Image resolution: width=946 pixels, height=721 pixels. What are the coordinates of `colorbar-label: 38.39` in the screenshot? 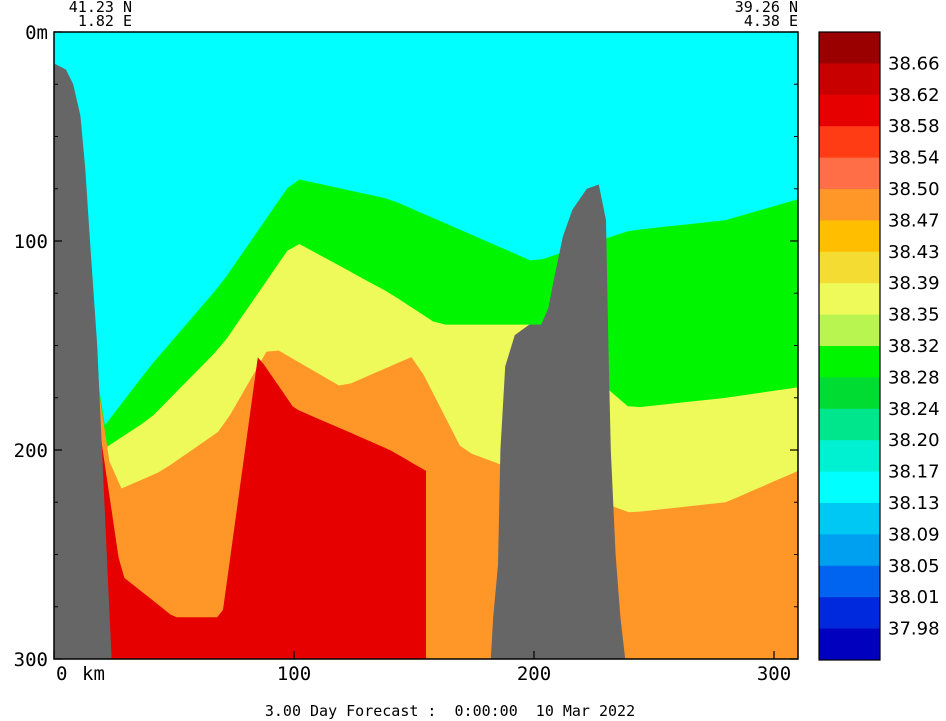 It's located at (914, 283).